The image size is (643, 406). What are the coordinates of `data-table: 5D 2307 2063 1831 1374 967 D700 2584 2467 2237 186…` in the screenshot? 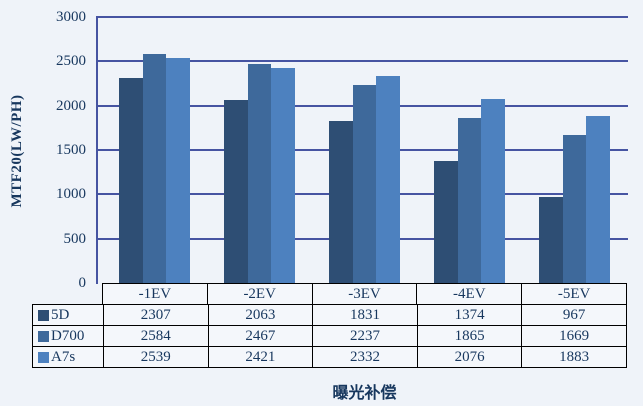 It's located at (329, 336).